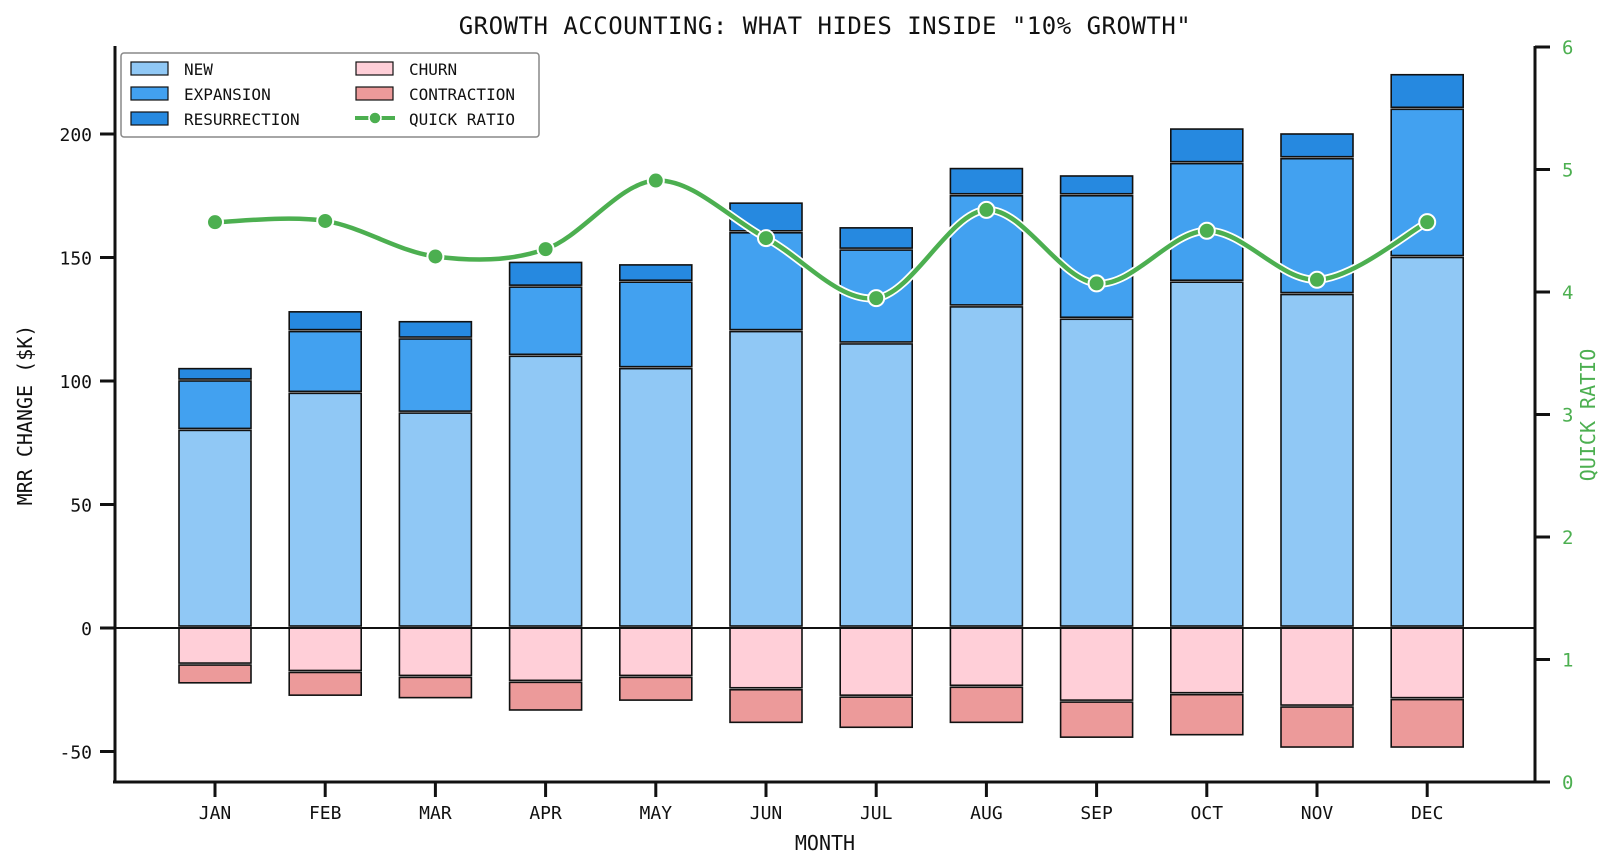 The width and height of the screenshot is (1617, 868). What do you see at coordinates (435, 652) in the screenshot?
I see `bar-churn-mar` at bounding box center [435, 652].